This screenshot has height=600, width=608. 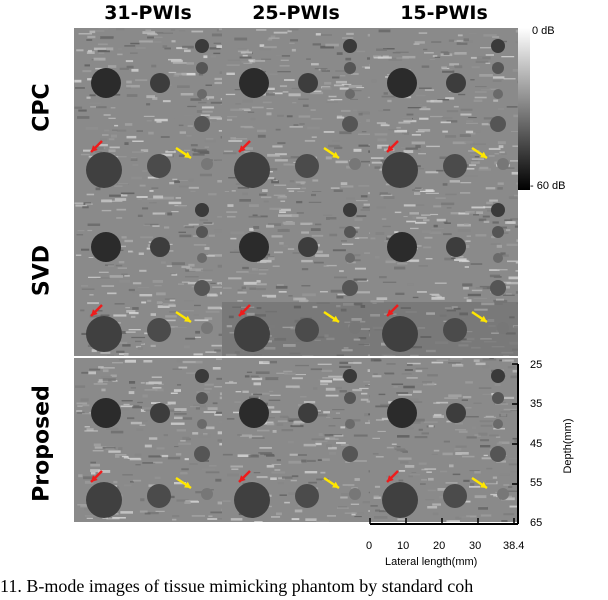 I want to click on lateral-tick-30: 30, so click(x=475, y=546).